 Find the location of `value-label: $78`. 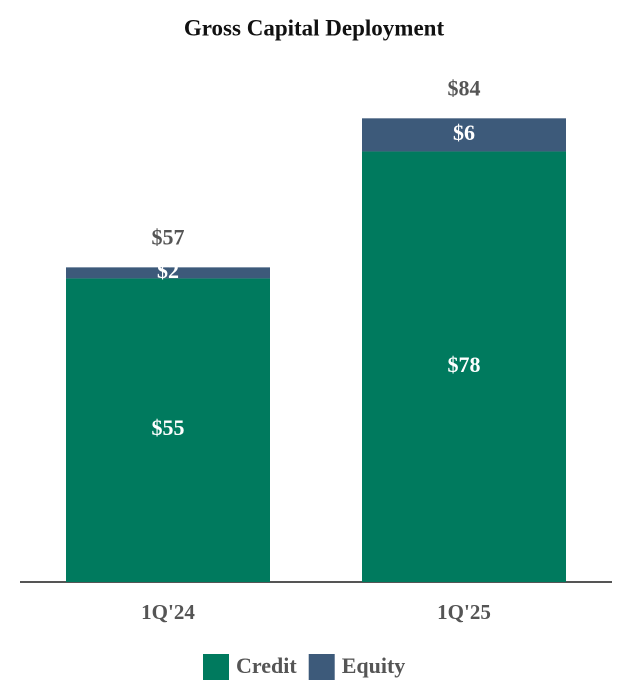

value-label: $78 is located at coordinates (464, 364).